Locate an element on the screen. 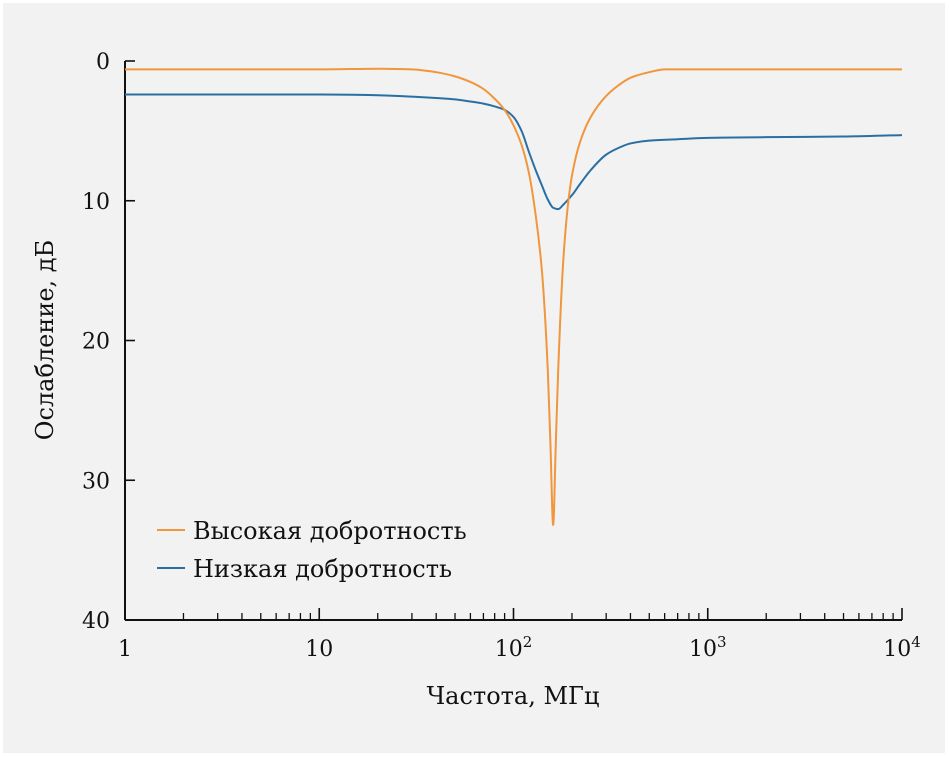  x-ticks: 1 10 10² 10³ 10⁴ is located at coordinates (519, 635).